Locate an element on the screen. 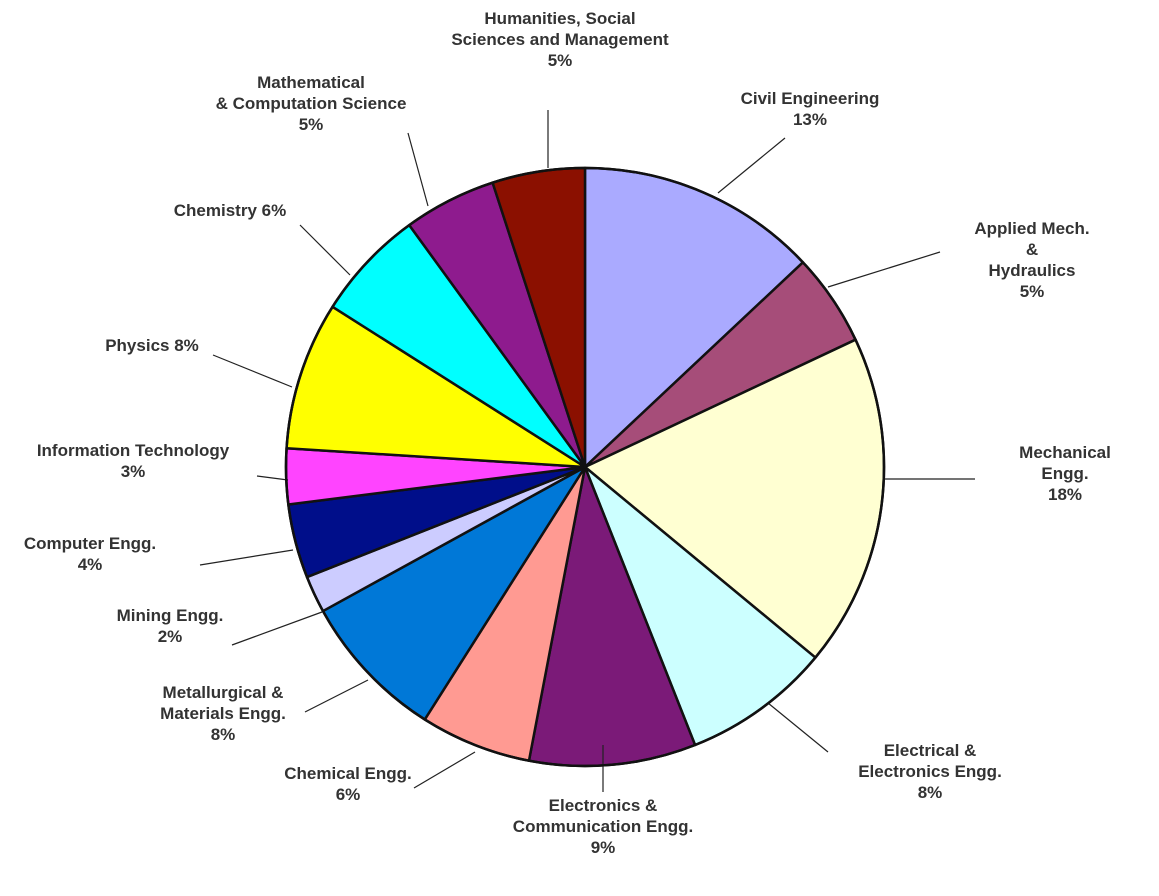 This screenshot has width=1159, height=896. slice-label: Information Technology 3% is located at coordinates (133, 461).